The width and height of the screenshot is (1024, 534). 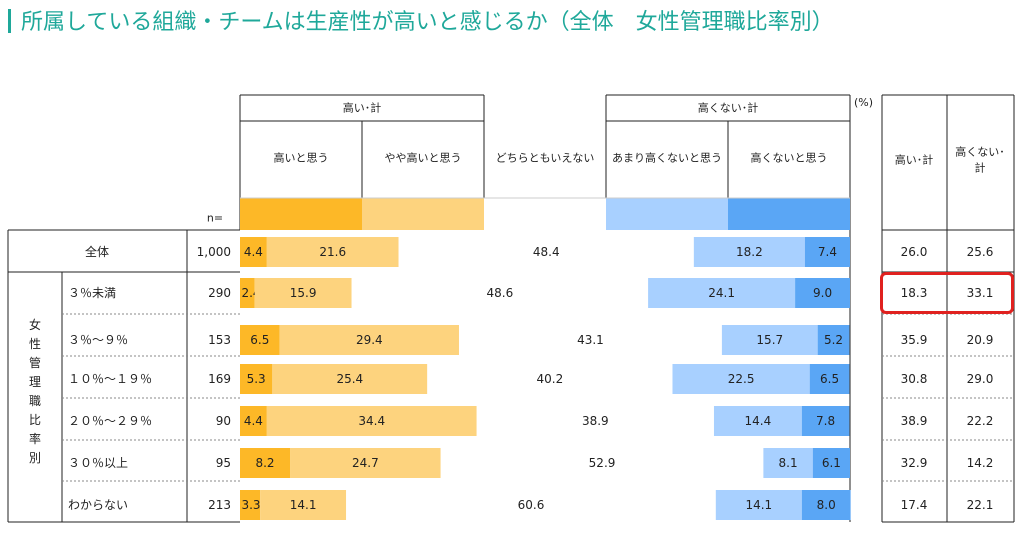 I want to click on legend-label-4: あまり高くないと思う, so click(x=667, y=158).